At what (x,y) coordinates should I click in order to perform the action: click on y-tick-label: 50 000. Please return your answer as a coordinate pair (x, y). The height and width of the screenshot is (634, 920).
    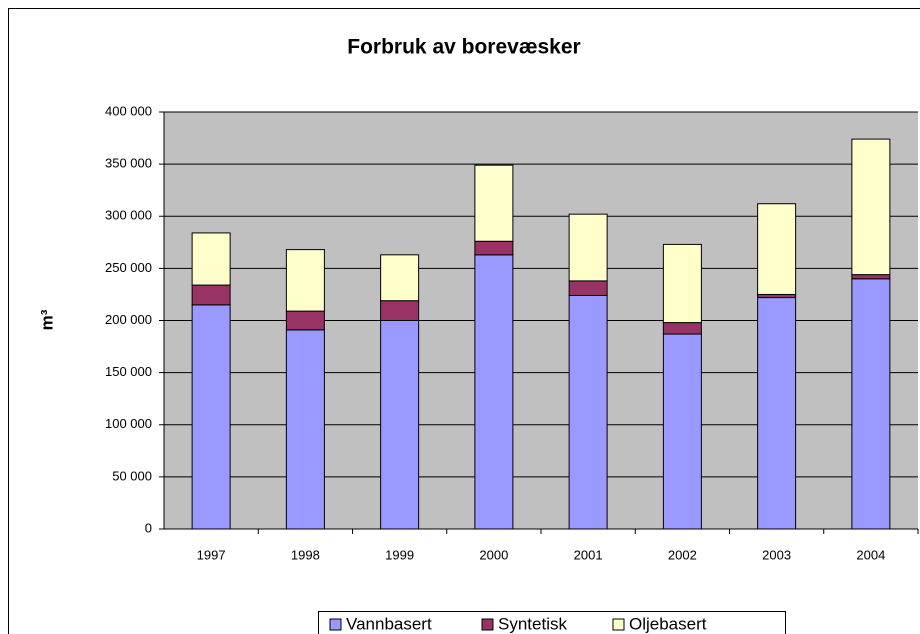
    Looking at the image, I should click on (132, 475).